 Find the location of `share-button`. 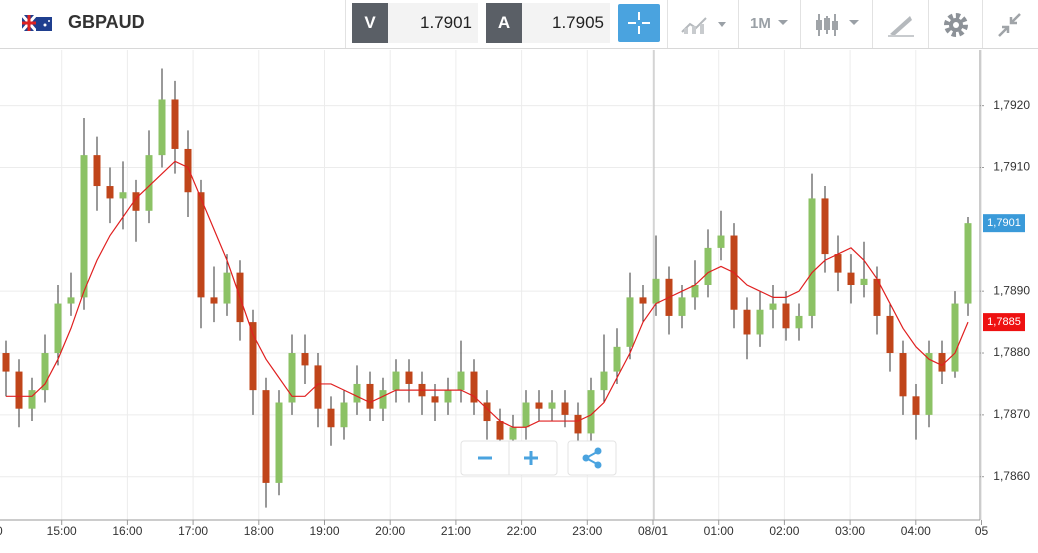

share-button is located at coordinates (592, 458).